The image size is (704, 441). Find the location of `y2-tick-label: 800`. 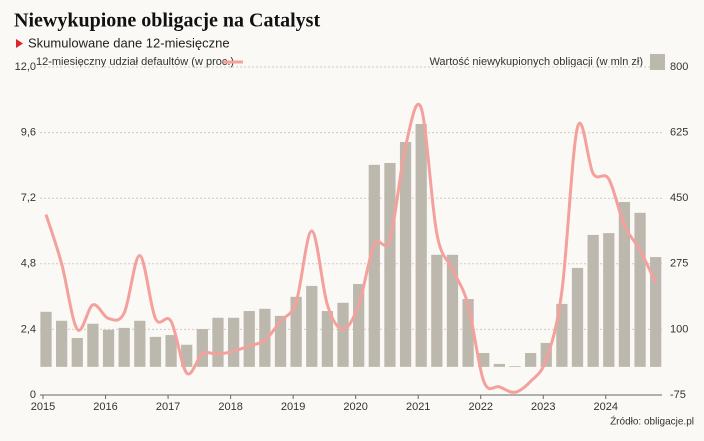

y2-tick-label: 800 is located at coordinates (679, 67).